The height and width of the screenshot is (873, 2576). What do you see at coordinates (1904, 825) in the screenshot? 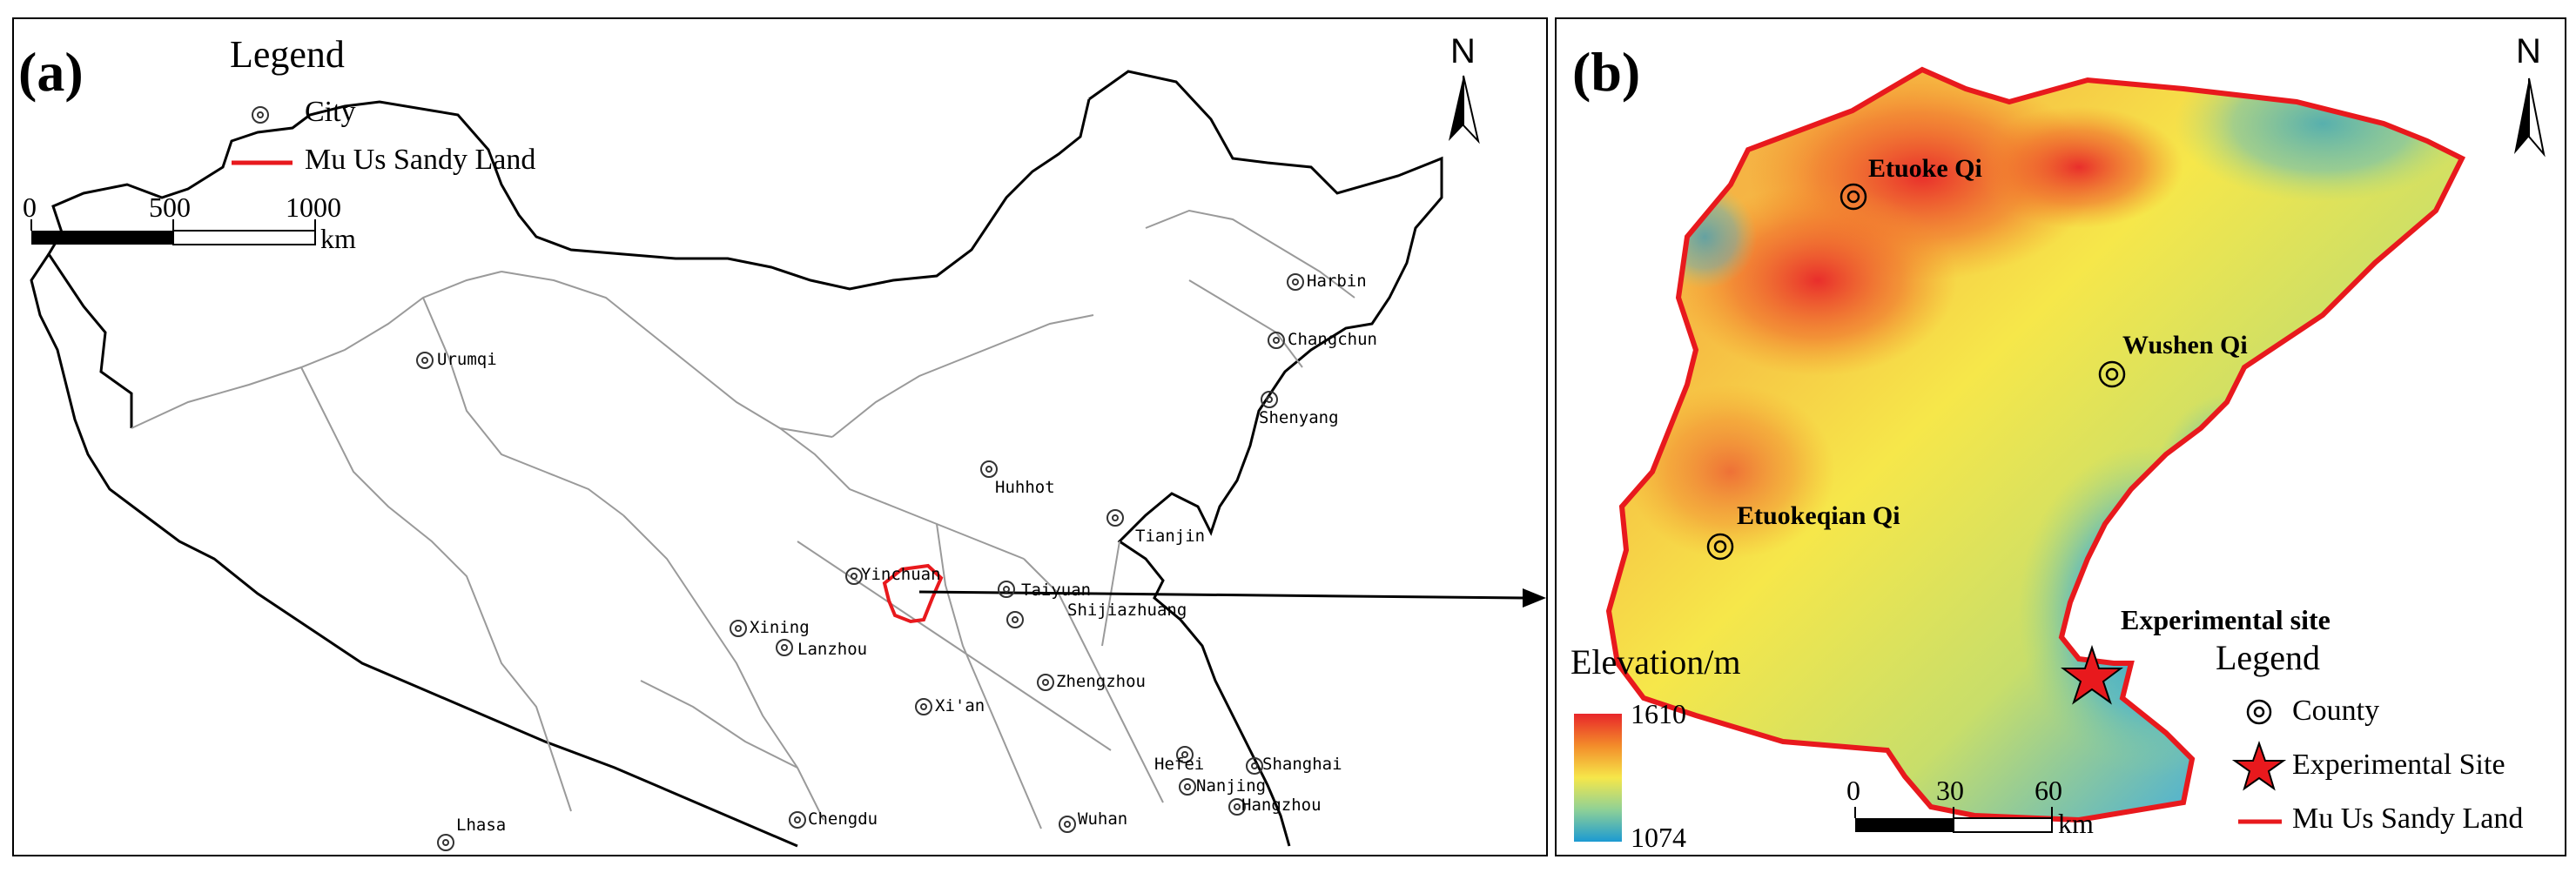
I see `scale-bar-b-black` at bounding box center [1904, 825].